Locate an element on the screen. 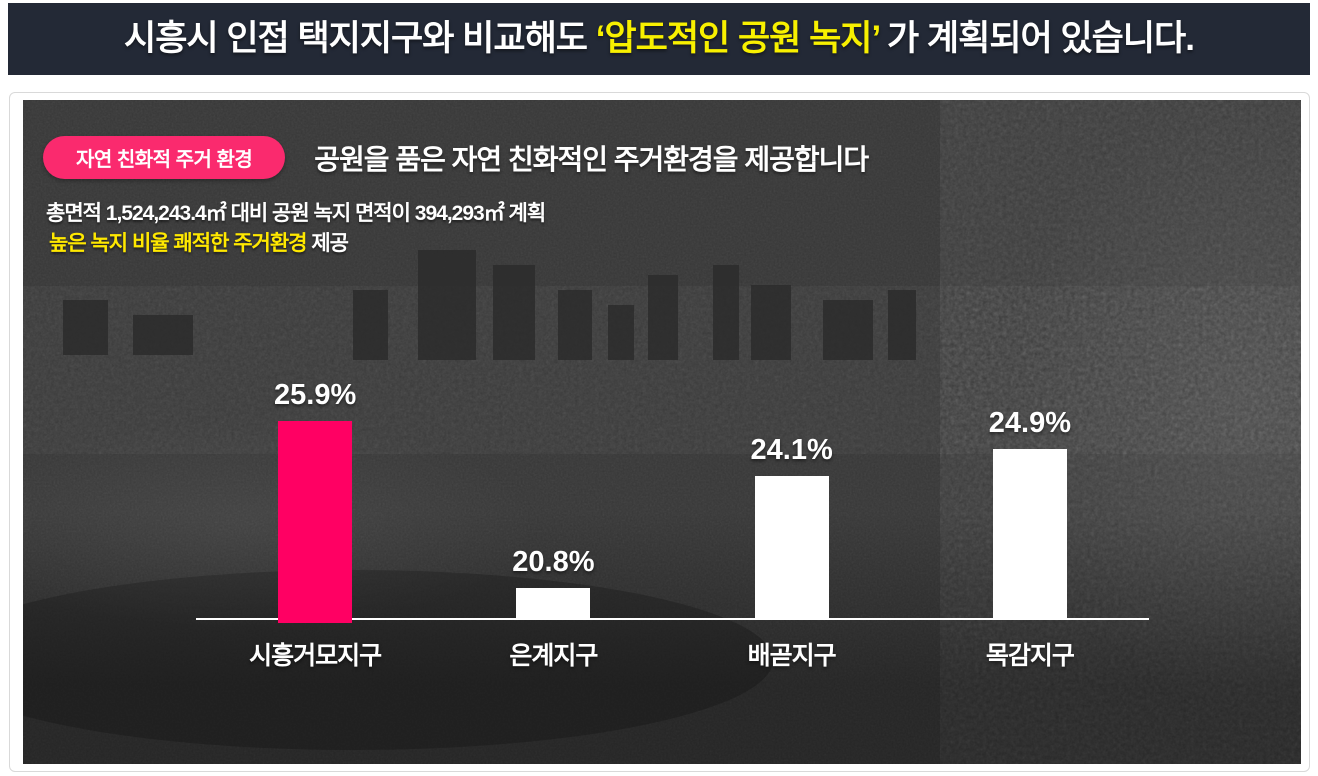  bar-category-label: 은계지구 is located at coordinates (553, 656).